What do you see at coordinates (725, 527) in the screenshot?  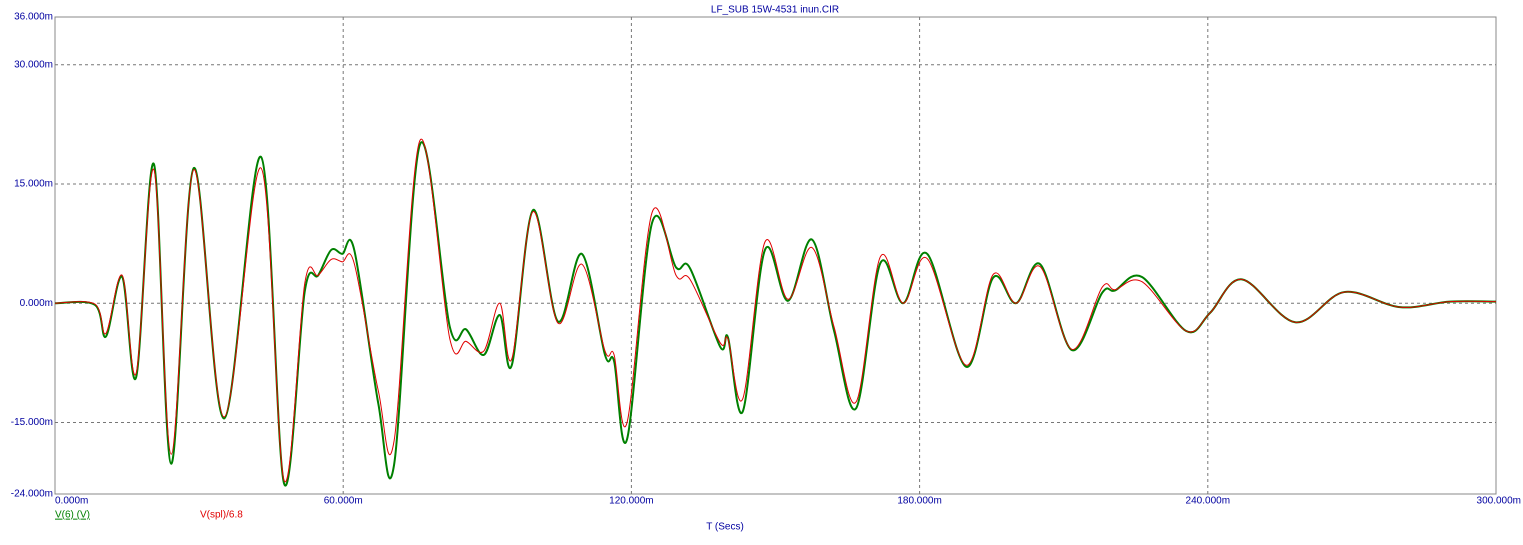 I see `x-axis-label: T (Secs)` at bounding box center [725, 527].